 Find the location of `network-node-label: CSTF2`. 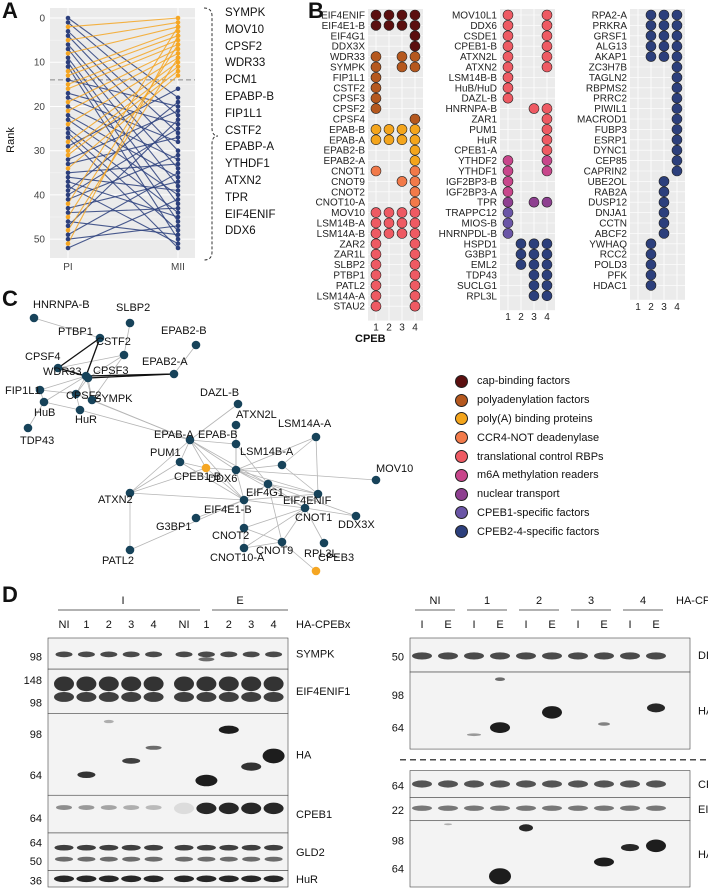

network-node-label: CSTF2 is located at coordinates (113, 342).